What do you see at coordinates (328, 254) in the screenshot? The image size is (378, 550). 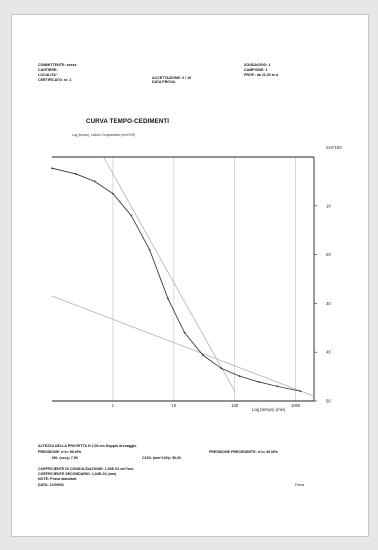 I see `y-tick-label-20: 20` at bounding box center [328, 254].